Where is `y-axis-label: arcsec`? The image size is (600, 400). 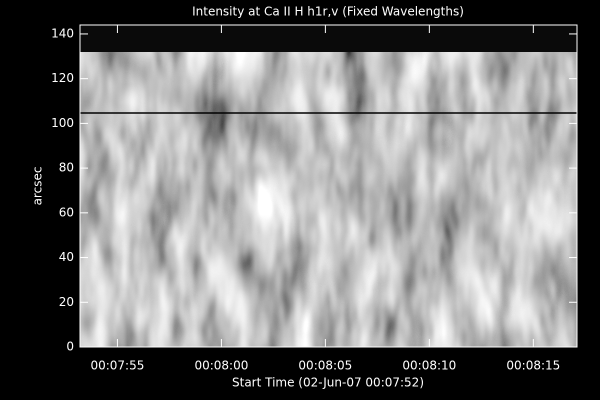 y-axis-label: arcsec is located at coordinates (38, 186).